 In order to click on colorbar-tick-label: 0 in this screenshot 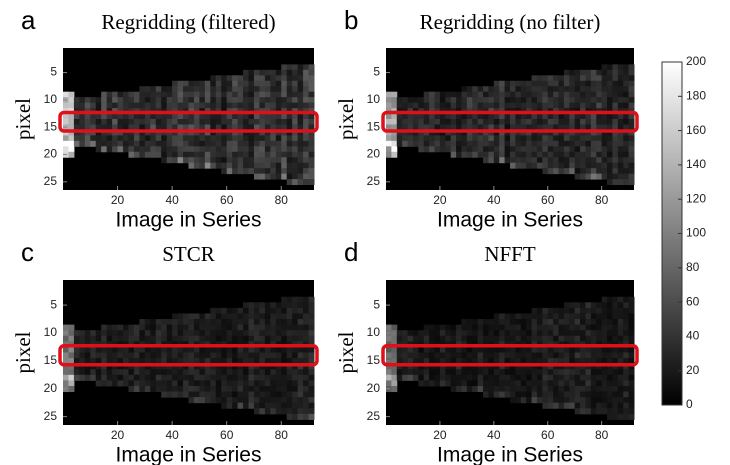, I will do `click(689, 404)`.